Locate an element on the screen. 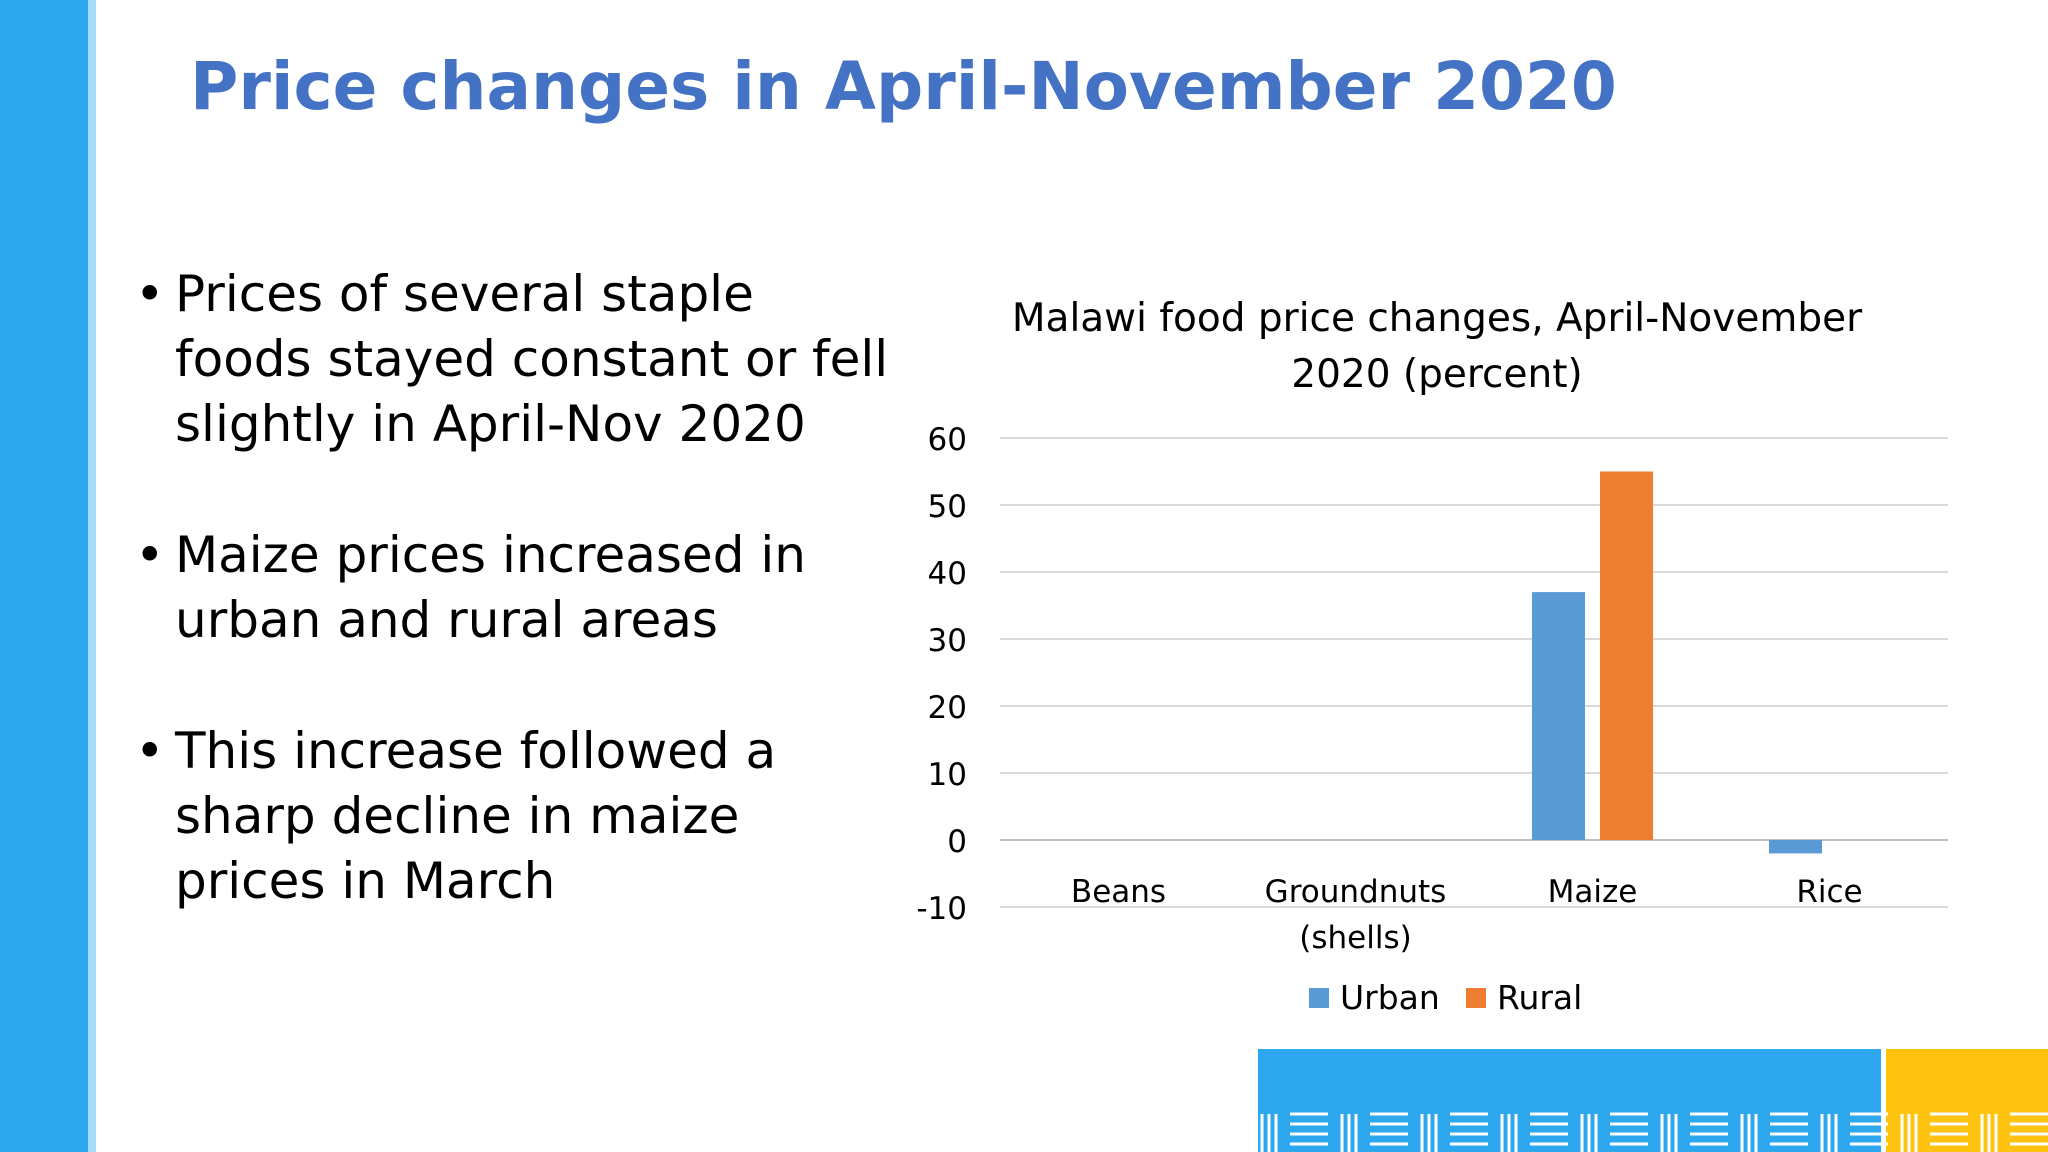  y-tick-label: 0 is located at coordinates (957, 842).